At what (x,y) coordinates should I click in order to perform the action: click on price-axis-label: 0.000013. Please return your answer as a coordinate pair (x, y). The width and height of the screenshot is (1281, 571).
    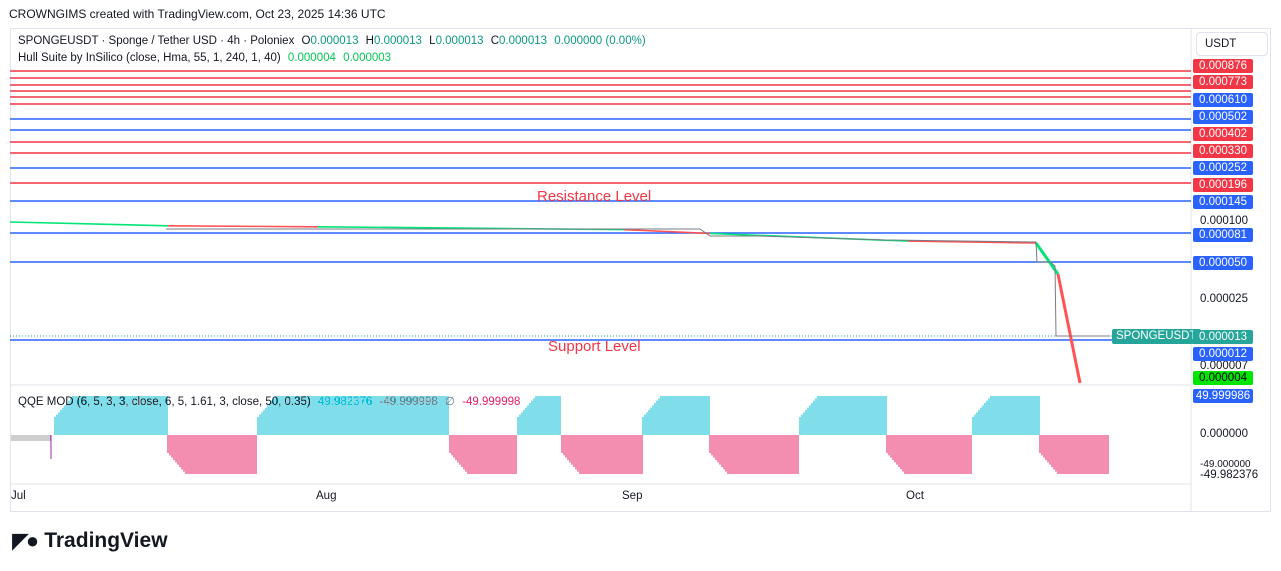
    Looking at the image, I should click on (1223, 337).